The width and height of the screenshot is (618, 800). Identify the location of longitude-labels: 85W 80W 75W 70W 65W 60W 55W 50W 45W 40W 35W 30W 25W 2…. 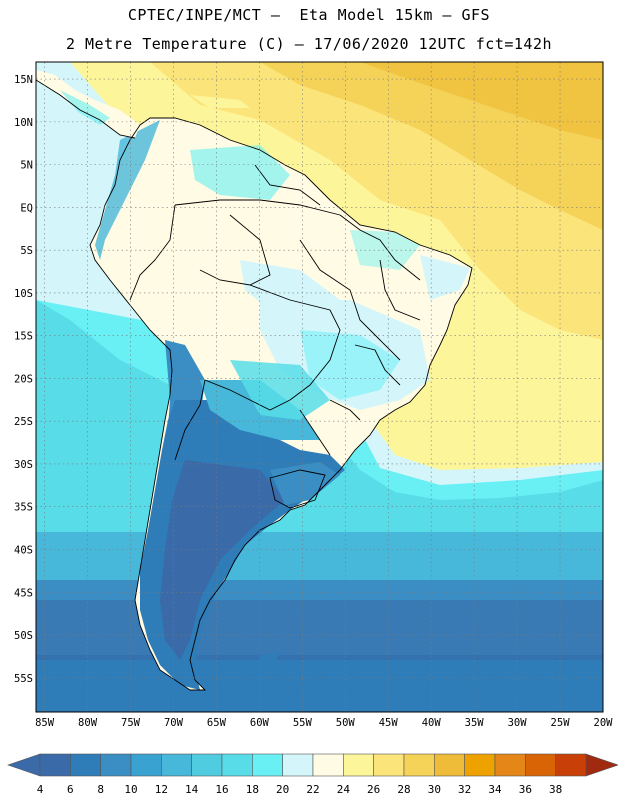
(324, 723).